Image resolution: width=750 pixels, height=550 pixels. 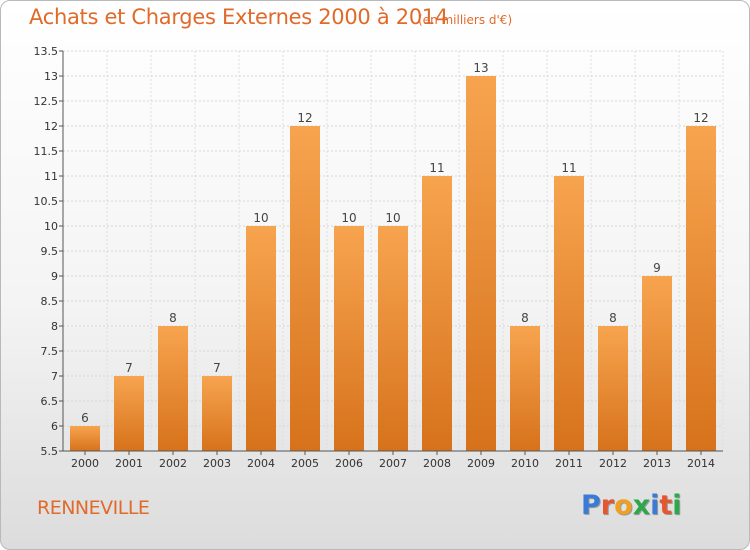 I want to click on y-tick-label: 8.5, so click(x=50, y=301).